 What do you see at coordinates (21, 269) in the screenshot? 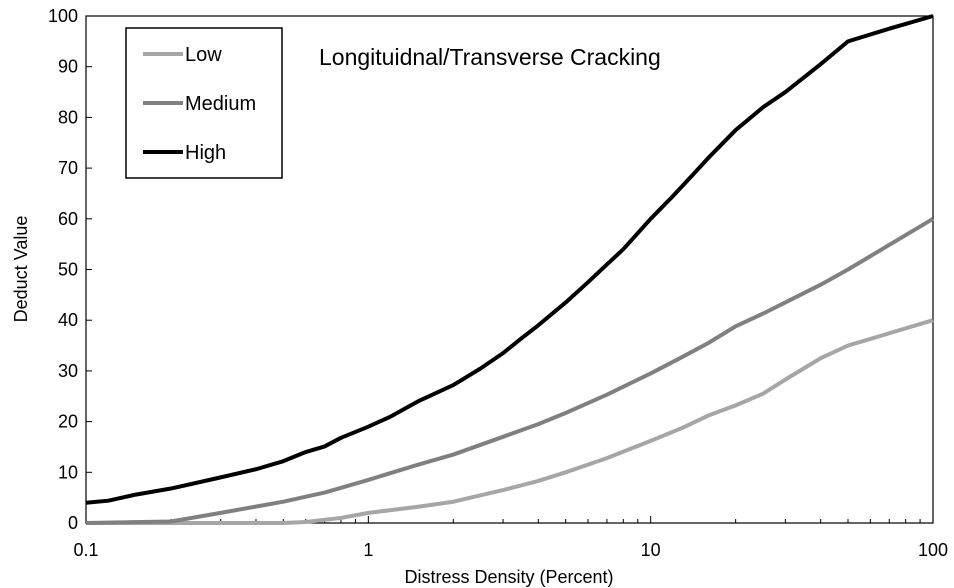
I see `y-axis-title: Deduct Value` at bounding box center [21, 269].